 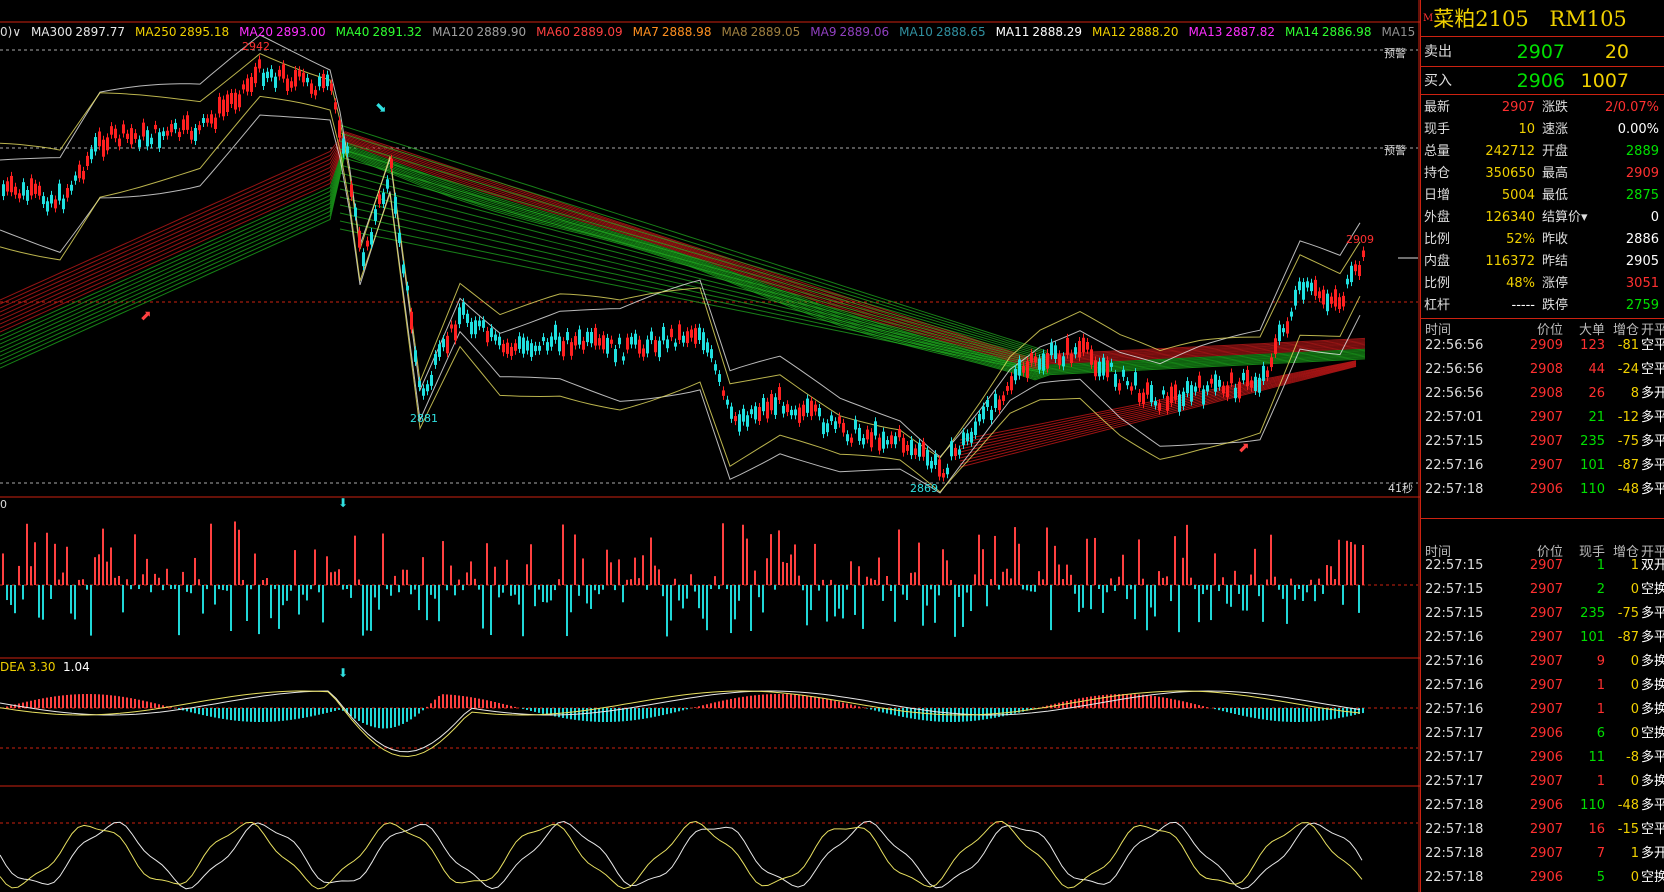 I want to click on ma-legend-ma20: MA20 2893.00, so click(x=282, y=32).